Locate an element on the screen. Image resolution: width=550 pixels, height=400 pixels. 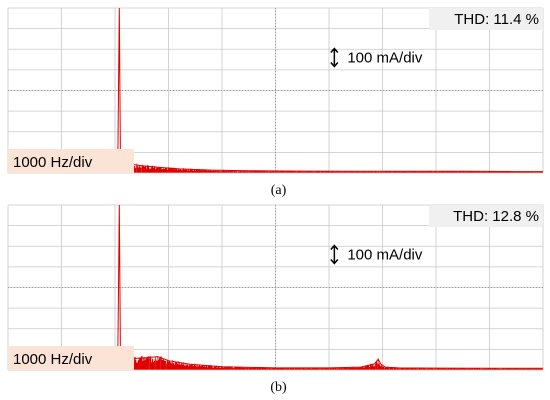
thd-label: THD: 11.4 % is located at coordinates (496, 19).